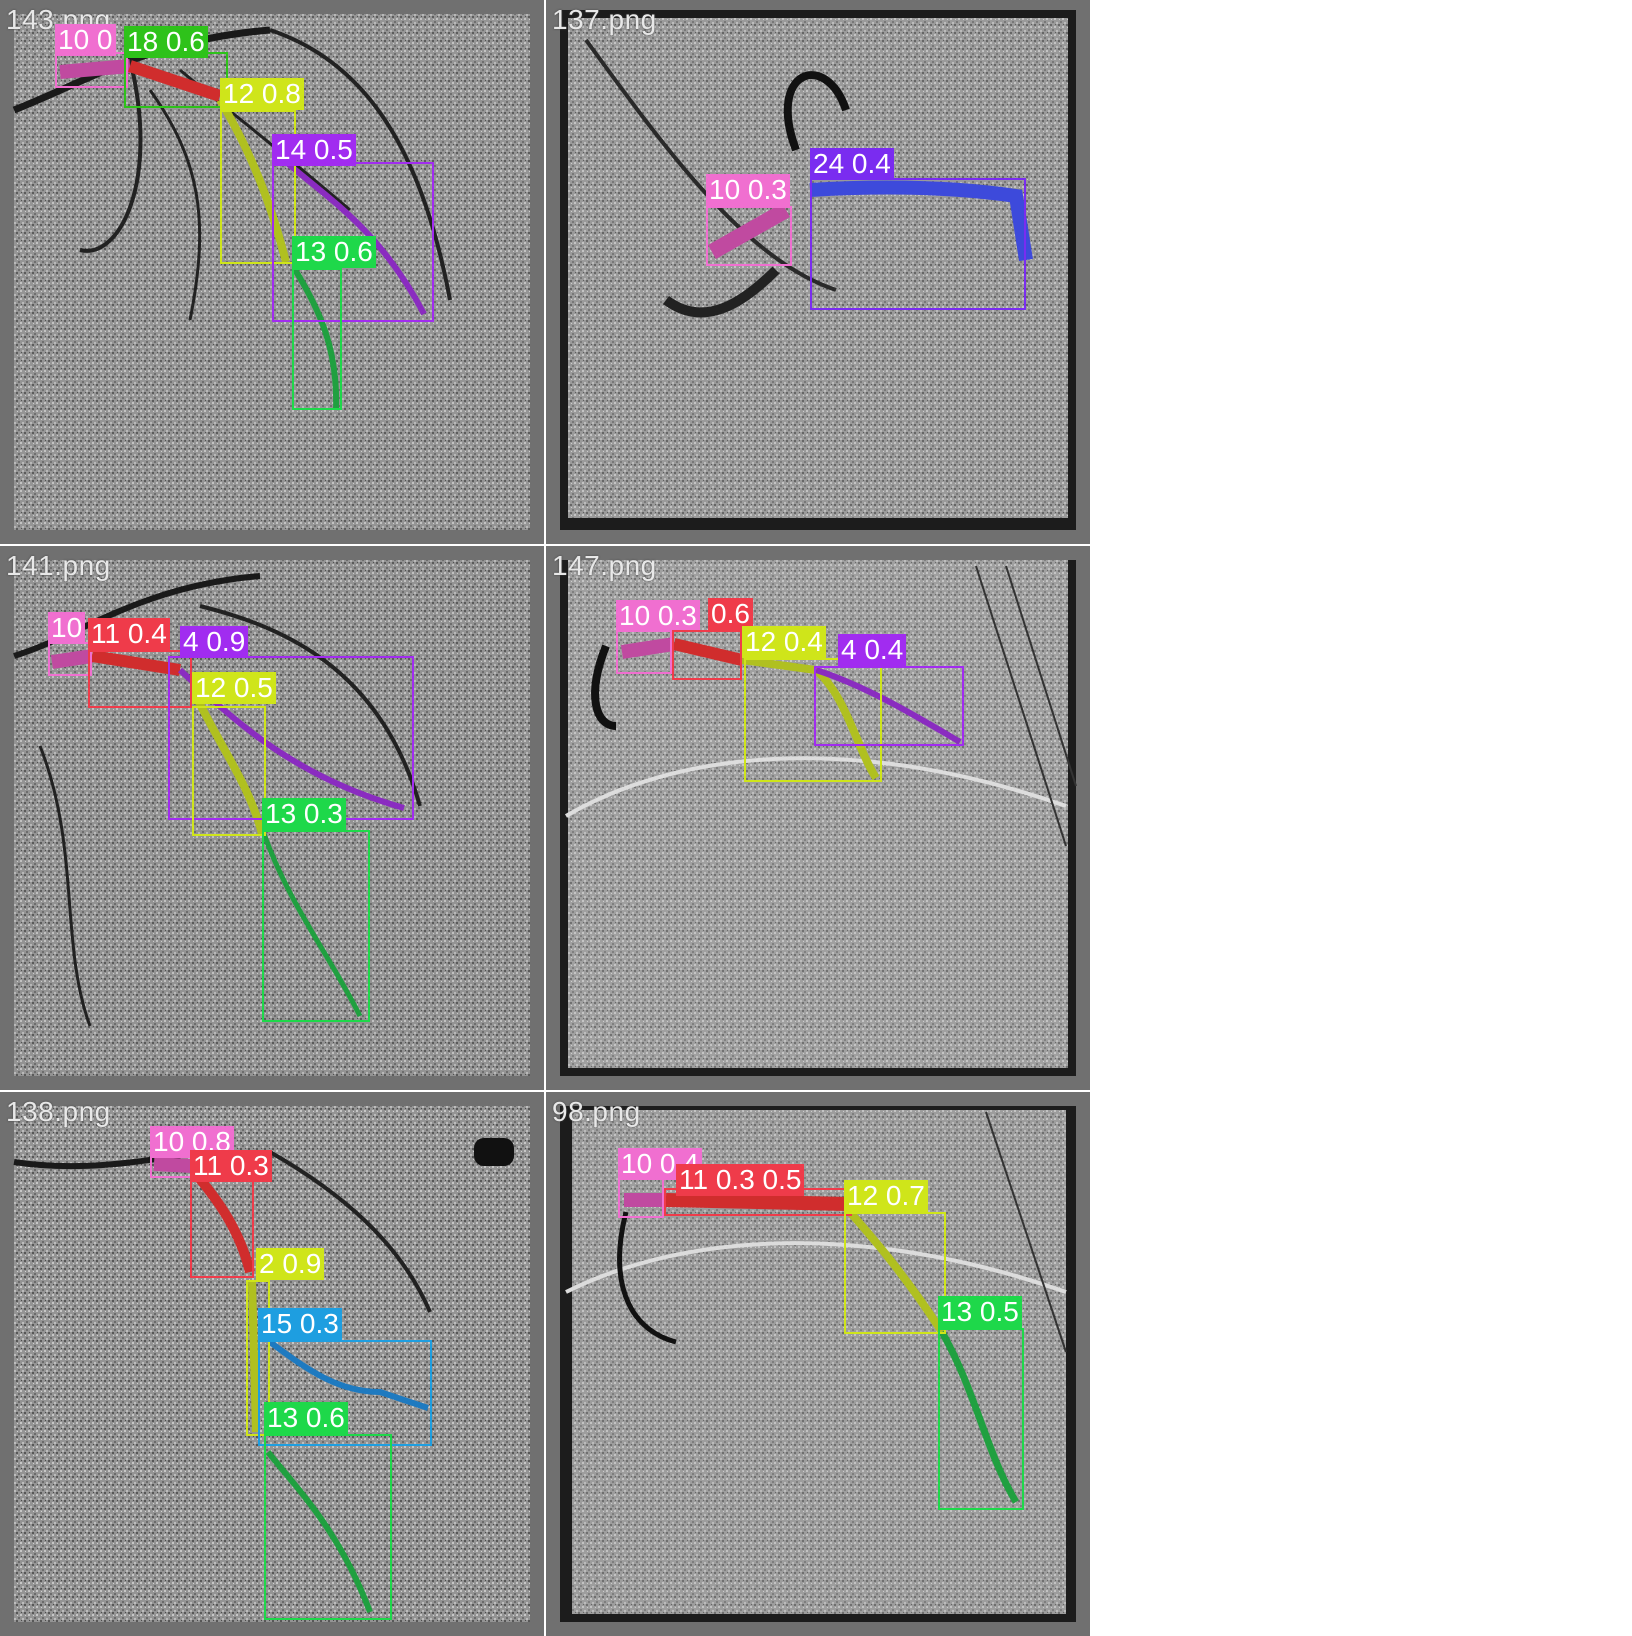 The image size is (1632, 1636). What do you see at coordinates (272, 272) in the screenshot?
I see `tile-143: 143.png 10 0 18 0.6 12 0.8 14 0.5 13 0.6` at bounding box center [272, 272].